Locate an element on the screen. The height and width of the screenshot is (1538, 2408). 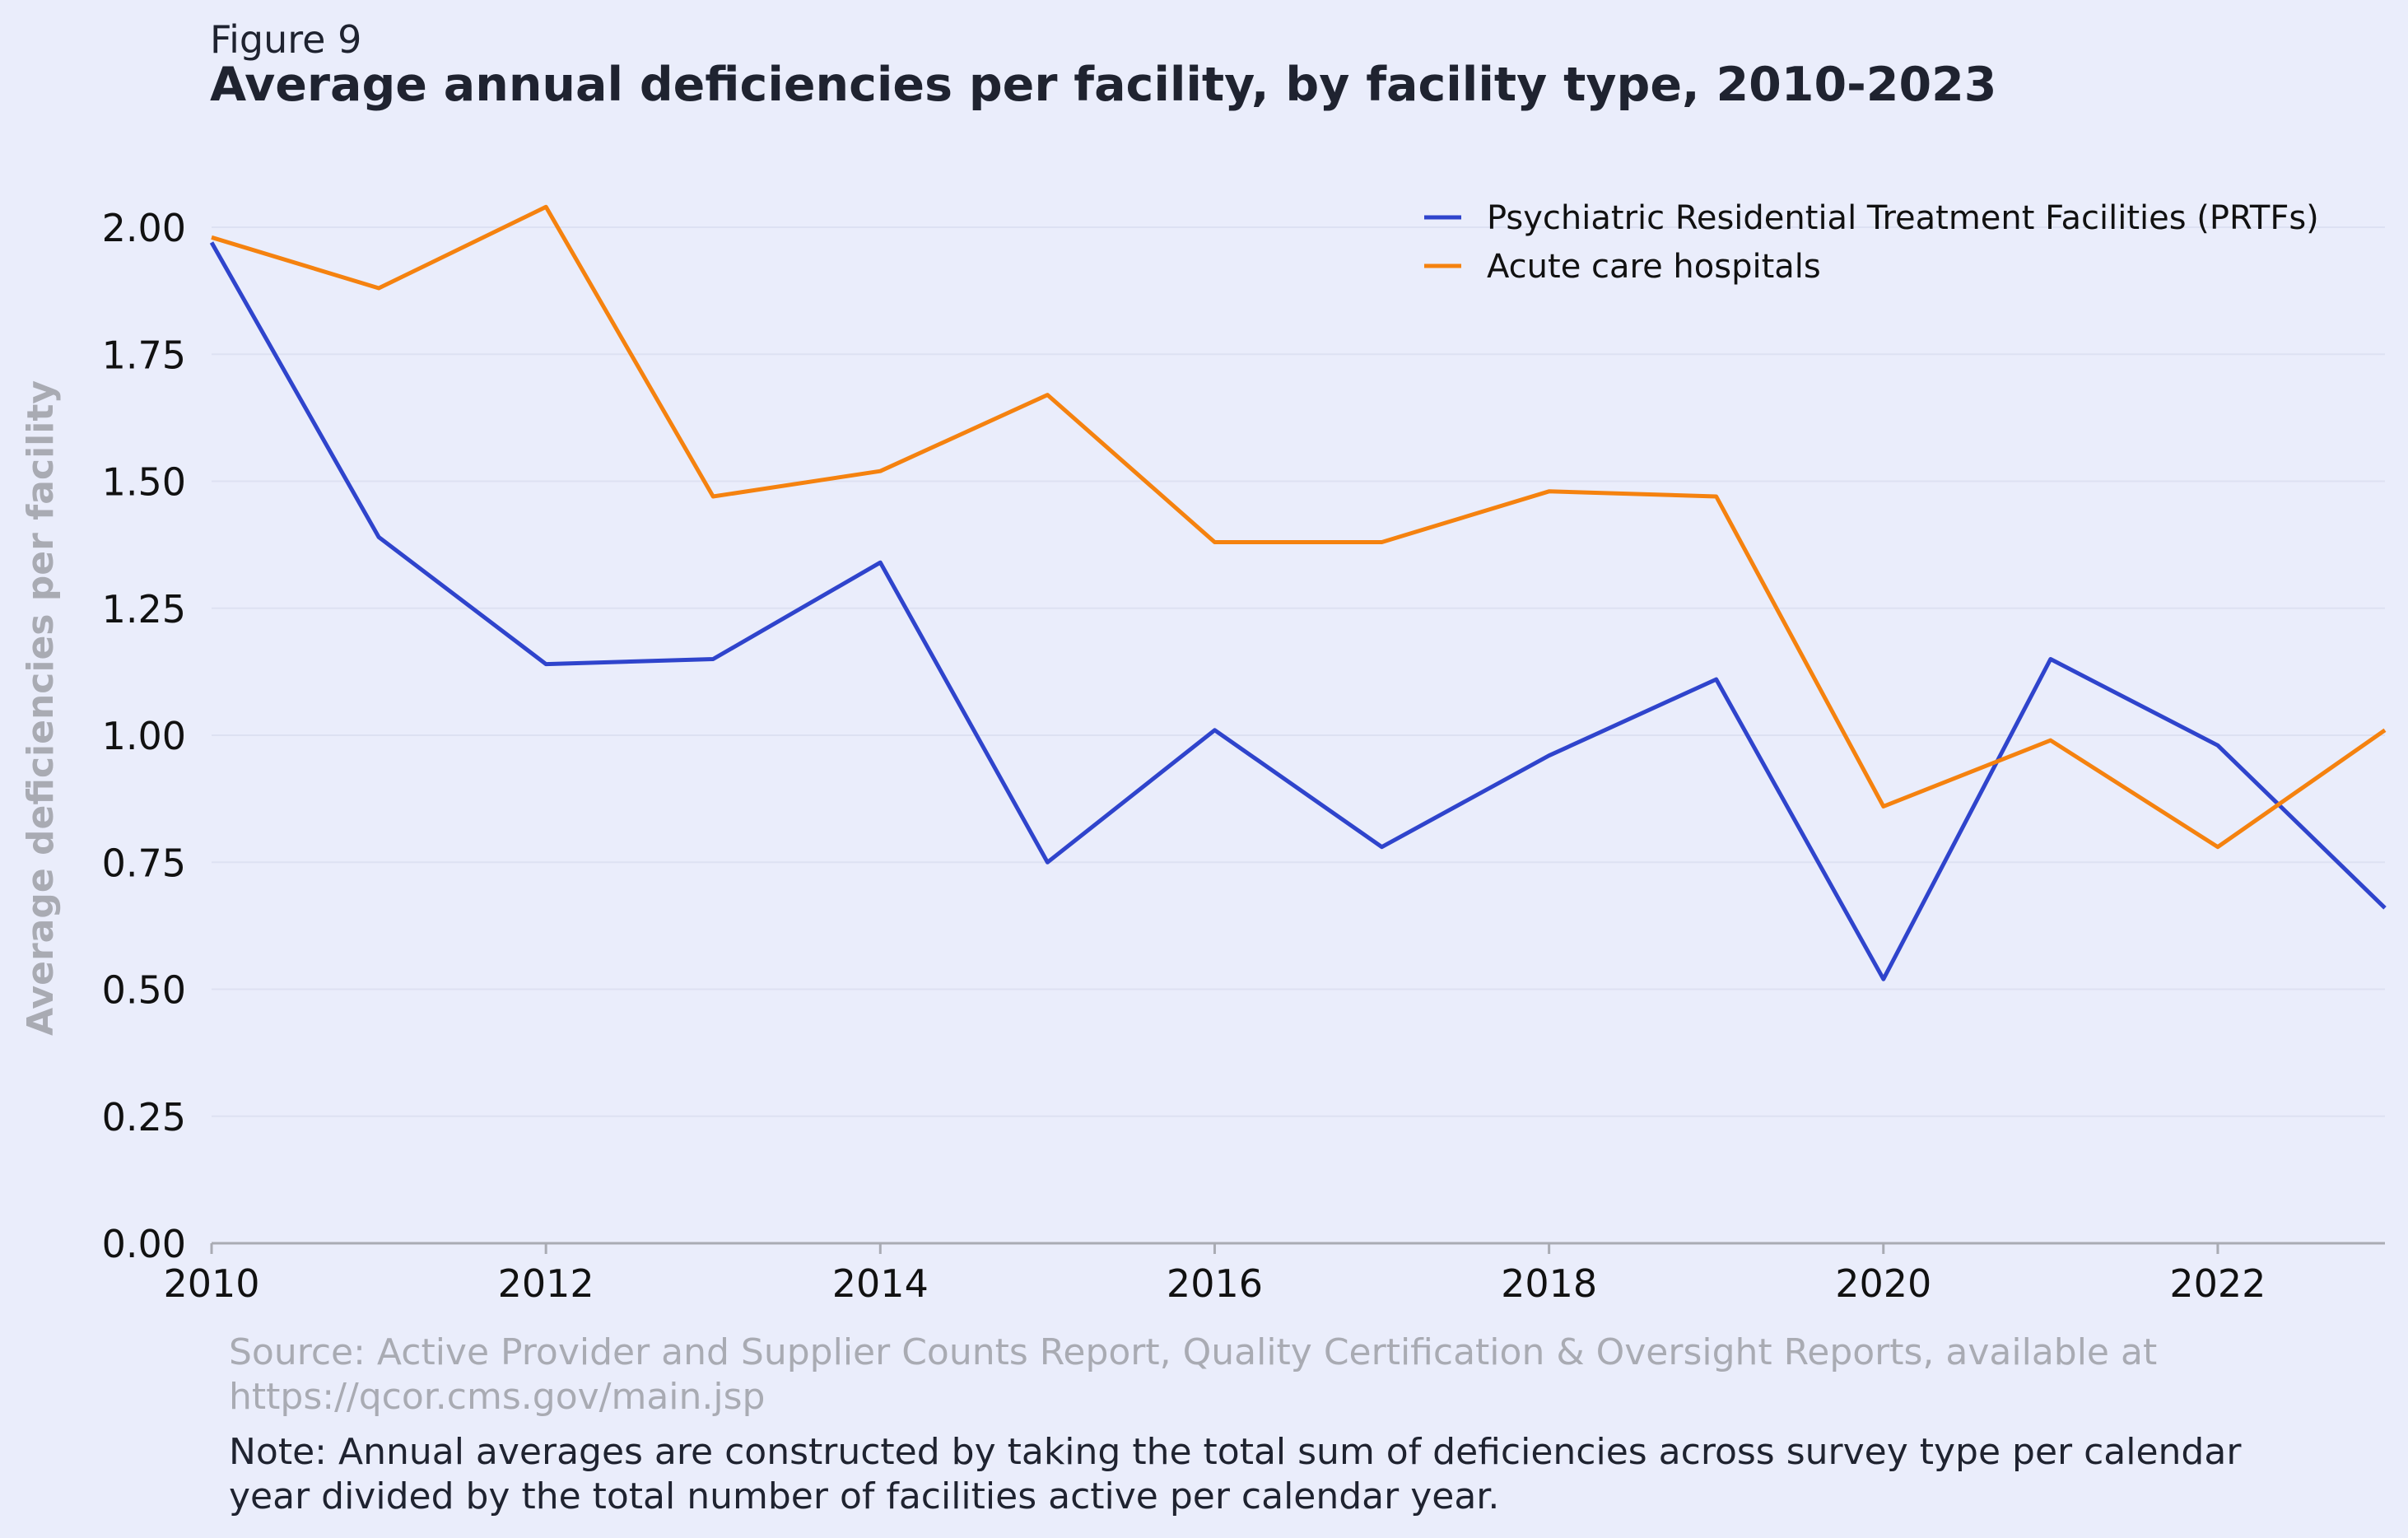
x-tick-label-1: 2012 is located at coordinates (546, 1283).